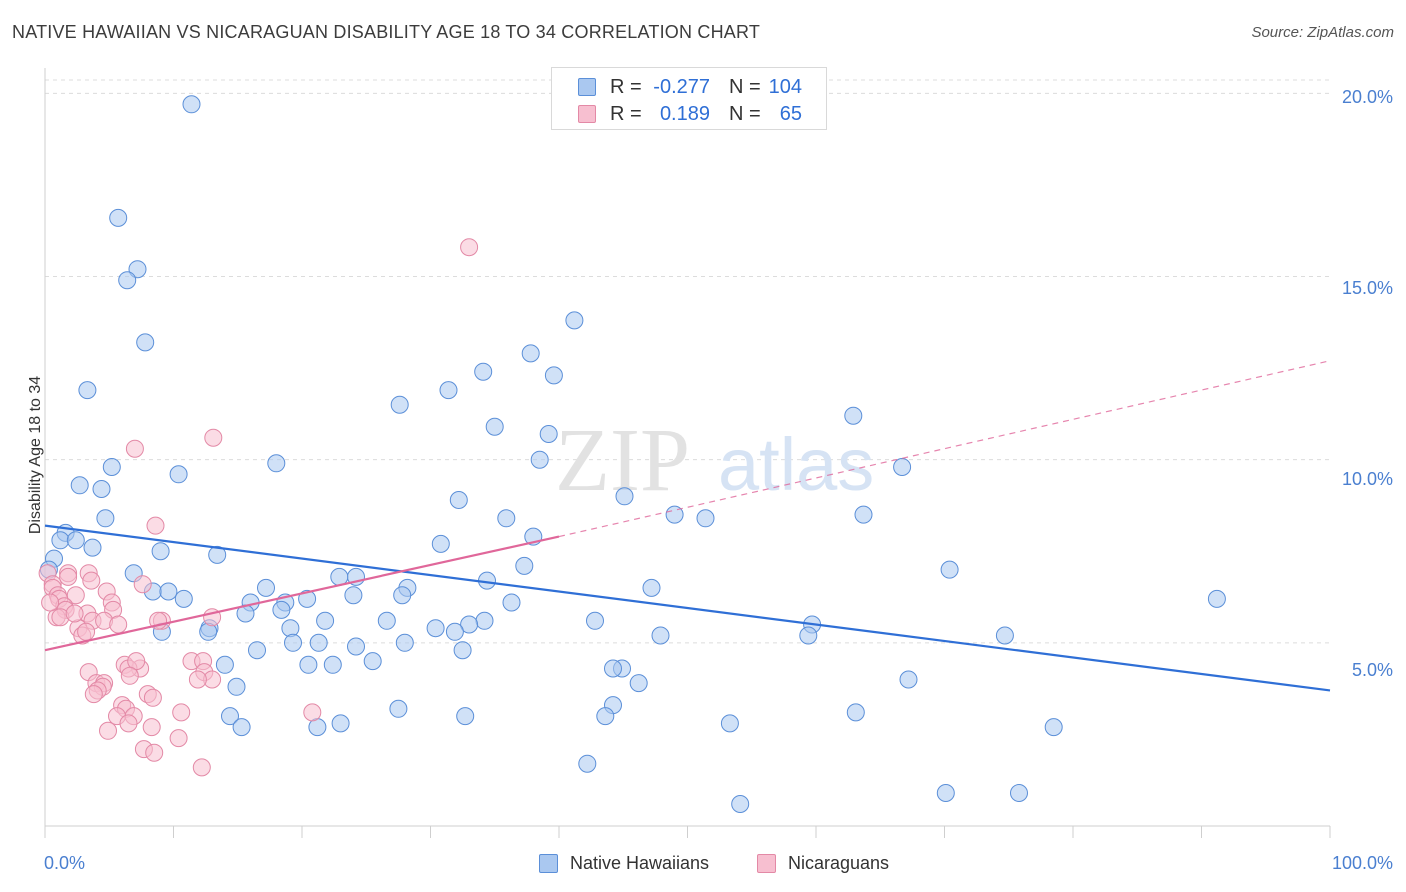 Image resolution: width=1406 pixels, height=892 pixels. I want to click on y-tick-label-10: 10.0%, so click(1367, 479).